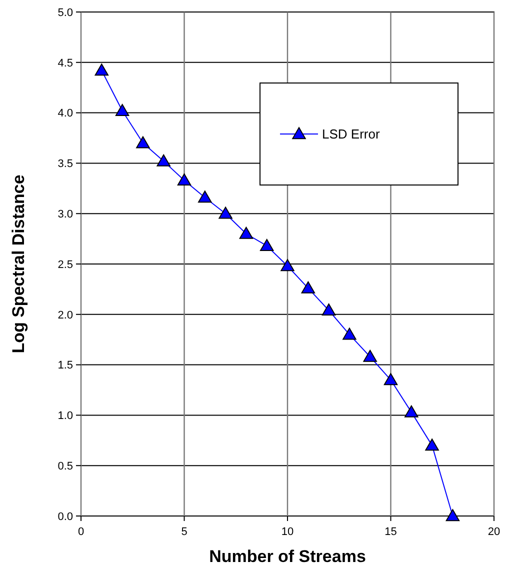 The width and height of the screenshot is (509, 583). What do you see at coordinates (65, 114) in the screenshot?
I see `y-tick-label: 4.0` at bounding box center [65, 114].